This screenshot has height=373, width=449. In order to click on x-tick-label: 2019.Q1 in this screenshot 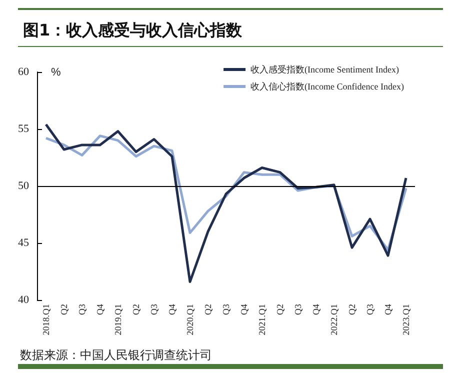, I will do `click(118, 320)`.